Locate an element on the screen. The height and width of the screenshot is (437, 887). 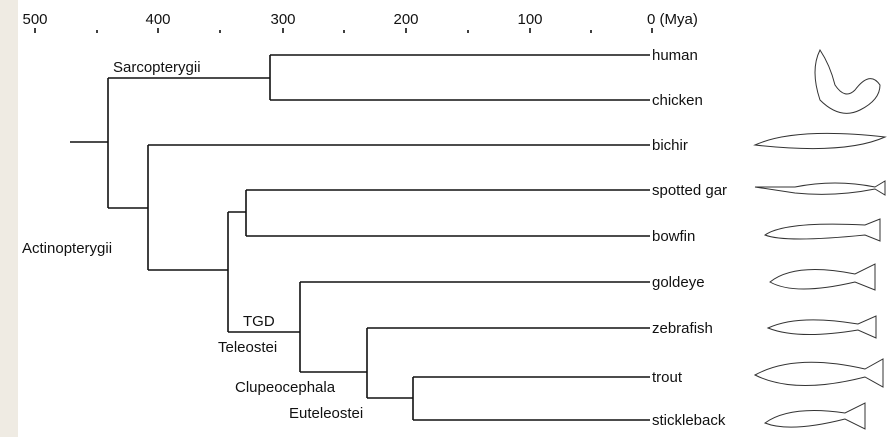
leaf-label: goldeye is located at coordinates (678, 282).